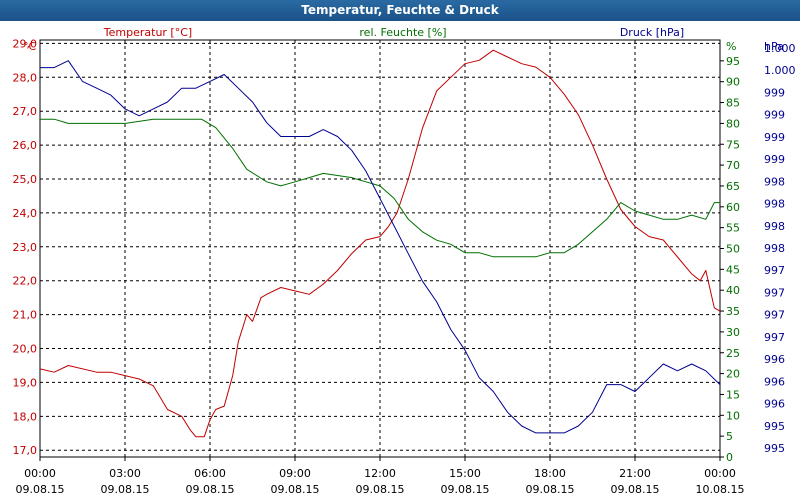  Describe the element at coordinates (147, 32) in the screenshot. I see `temperature-axis-title: Temperatur [°C]` at that location.